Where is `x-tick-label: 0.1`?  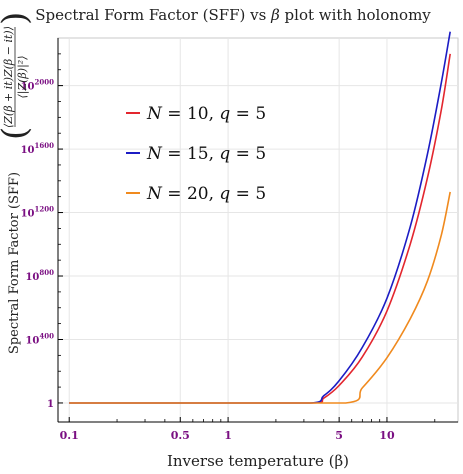 x-tick-label: 0.1 is located at coordinates (69, 435).